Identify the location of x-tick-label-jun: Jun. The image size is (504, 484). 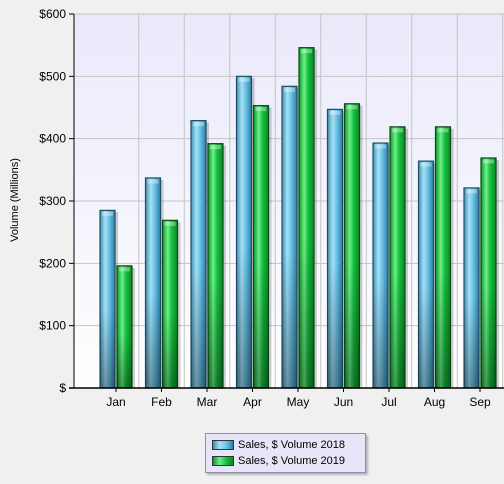
(343, 402).